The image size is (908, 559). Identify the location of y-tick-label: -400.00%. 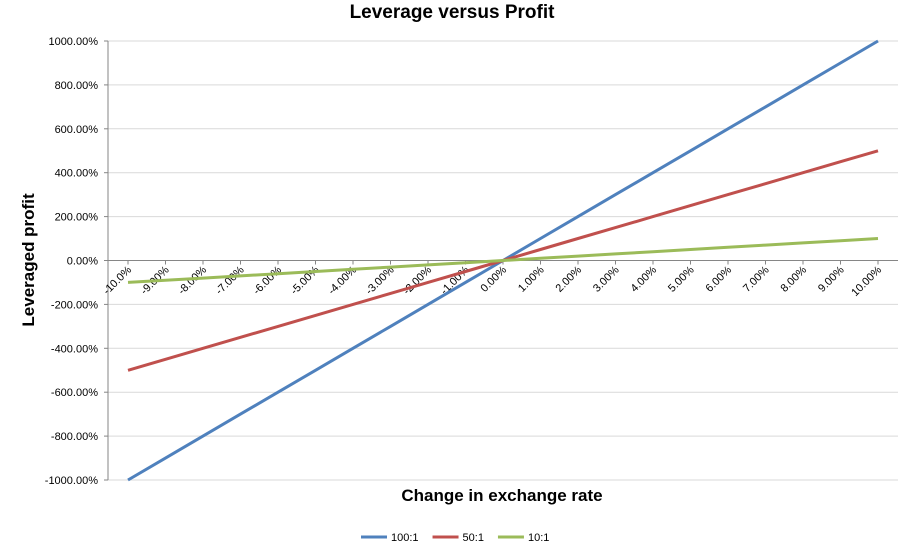
(74, 349).